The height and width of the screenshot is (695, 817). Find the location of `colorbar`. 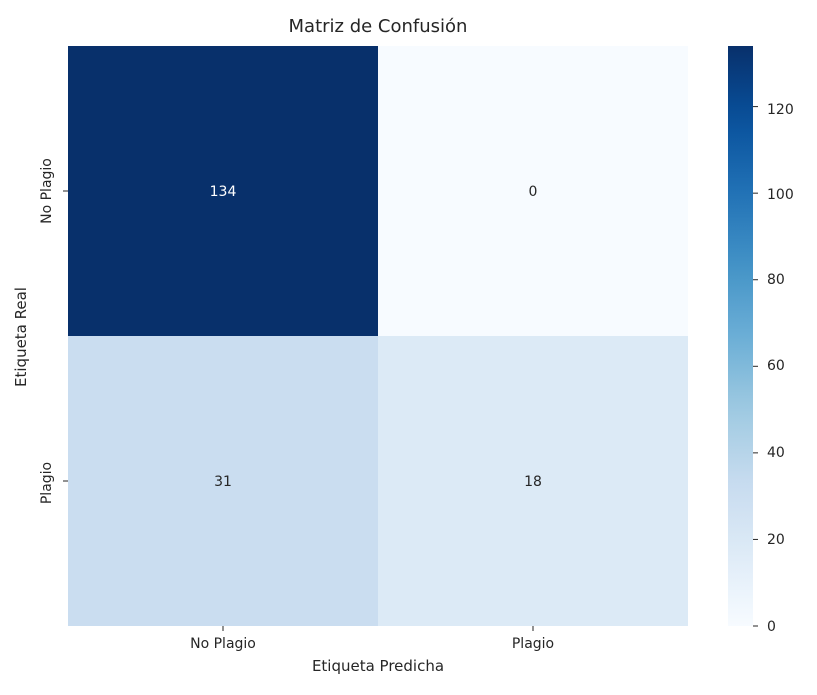

colorbar is located at coordinates (740, 336).